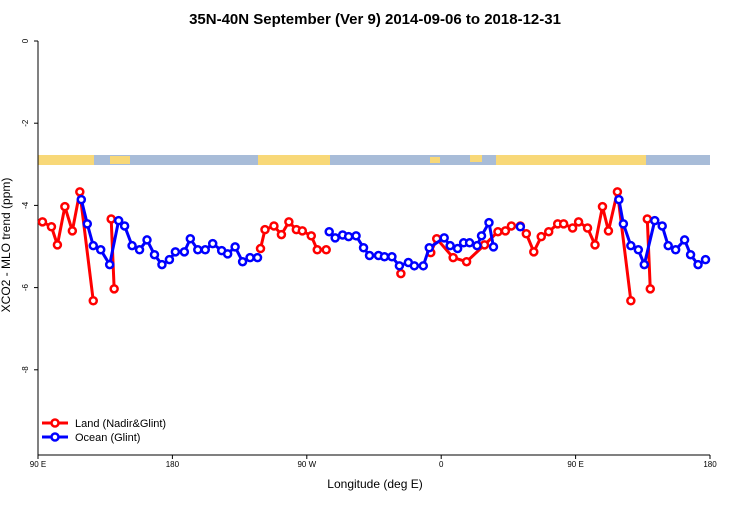 The width and height of the screenshot is (750, 505). Describe the element at coordinates (120, 424) in the screenshot. I see `legend-label: Land (Nadir&Glint)` at that location.